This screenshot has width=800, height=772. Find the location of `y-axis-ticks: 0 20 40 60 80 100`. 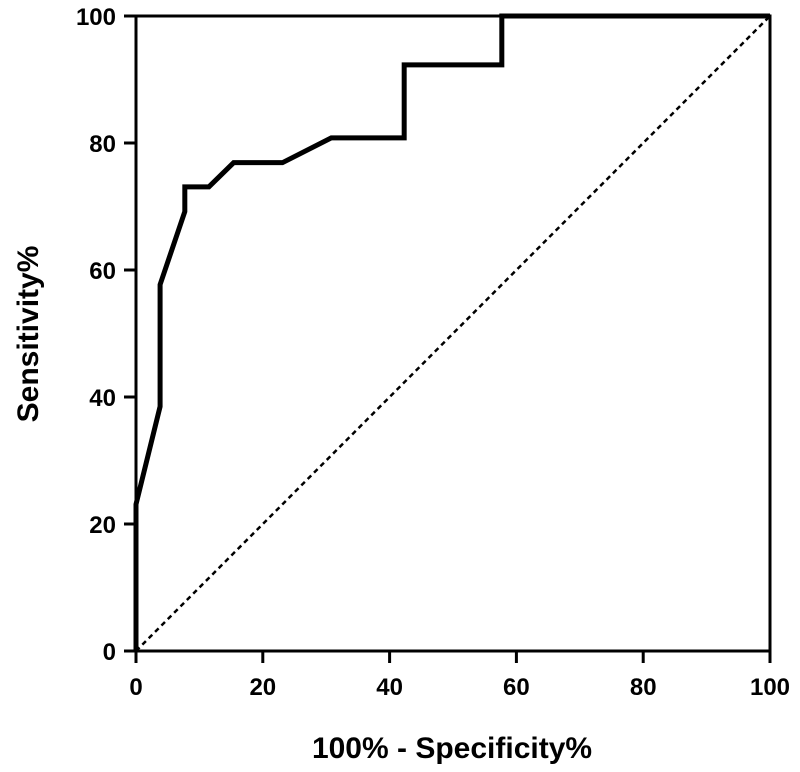

y-axis-ticks: 0 20 40 60 80 100 is located at coordinates (106, 335).